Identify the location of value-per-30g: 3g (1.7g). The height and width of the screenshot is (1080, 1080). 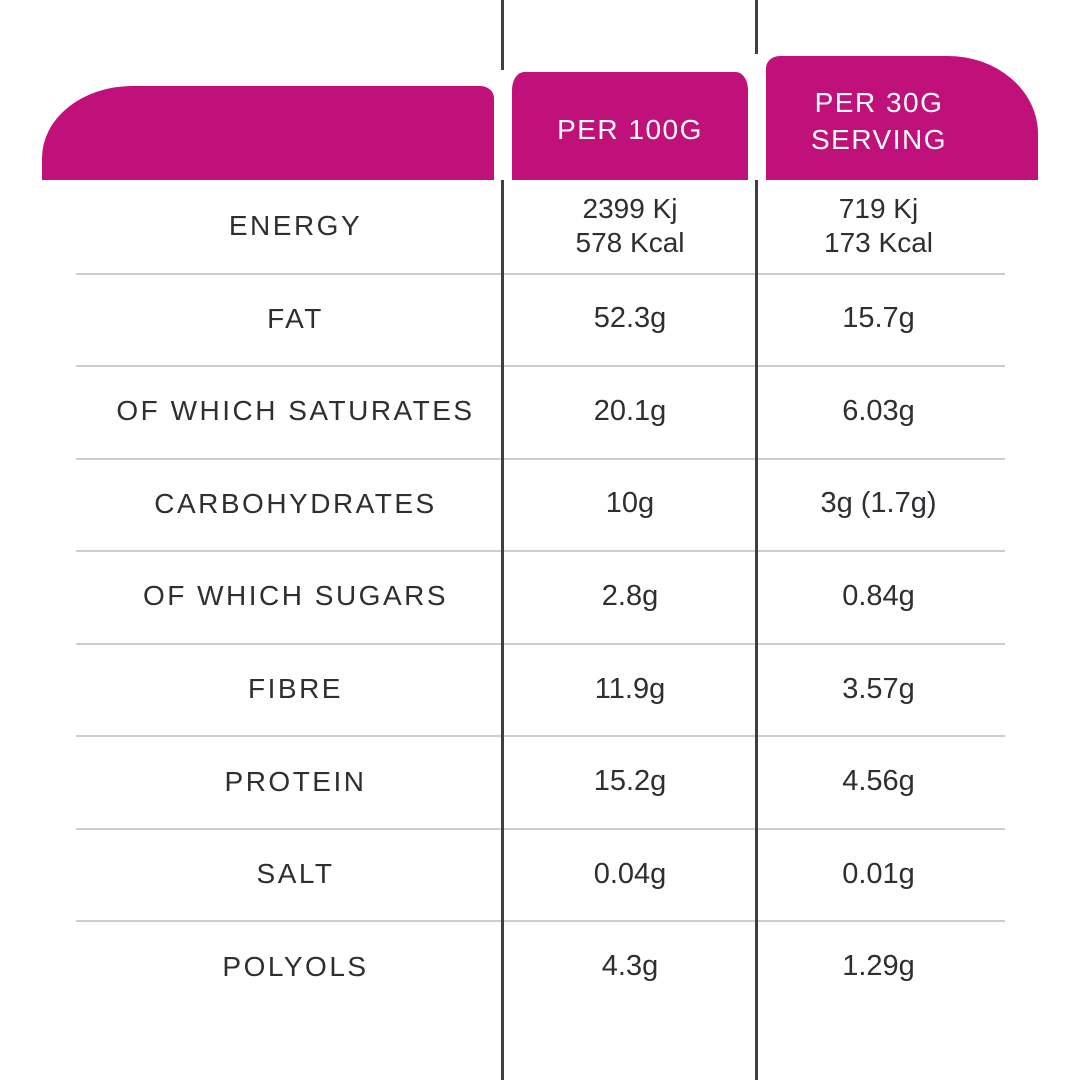
(878, 503).